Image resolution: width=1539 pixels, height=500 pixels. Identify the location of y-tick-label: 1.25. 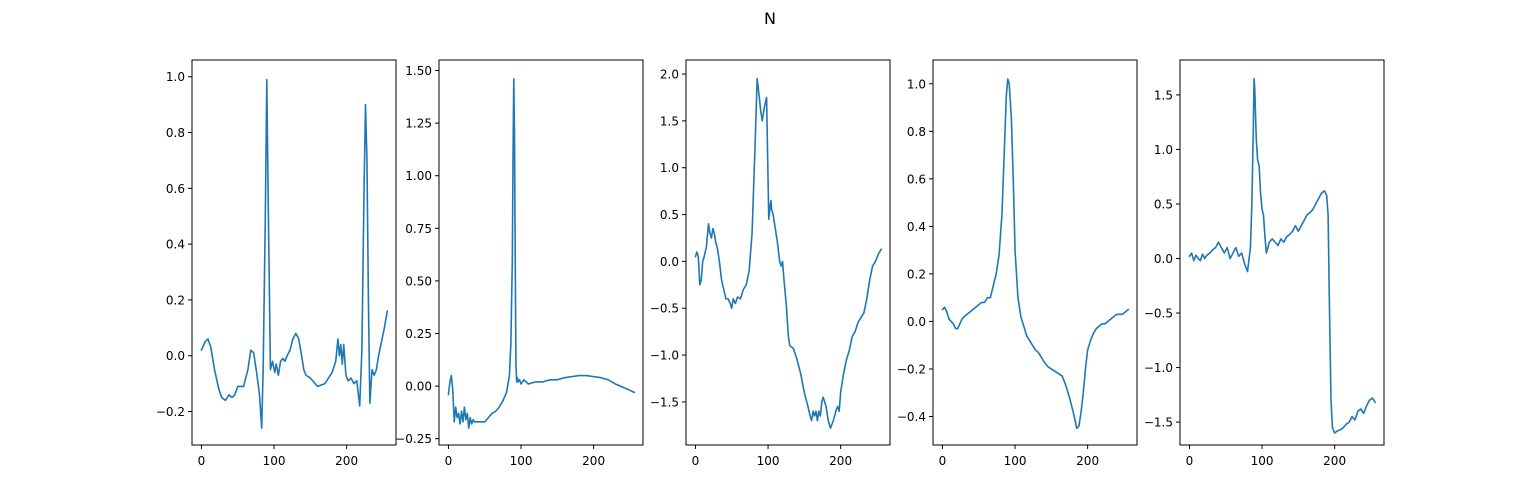
(418, 124).